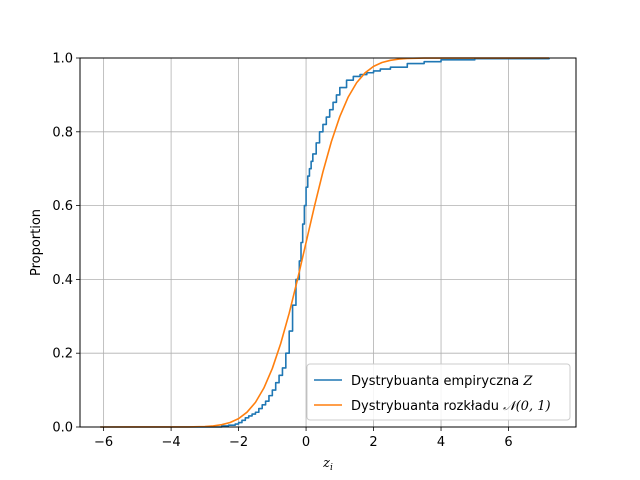 This screenshot has width=640, height=480. Describe the element at coordinates (62, 428) in the screenshot. I see `y-tick-label: 0.0` at that location.